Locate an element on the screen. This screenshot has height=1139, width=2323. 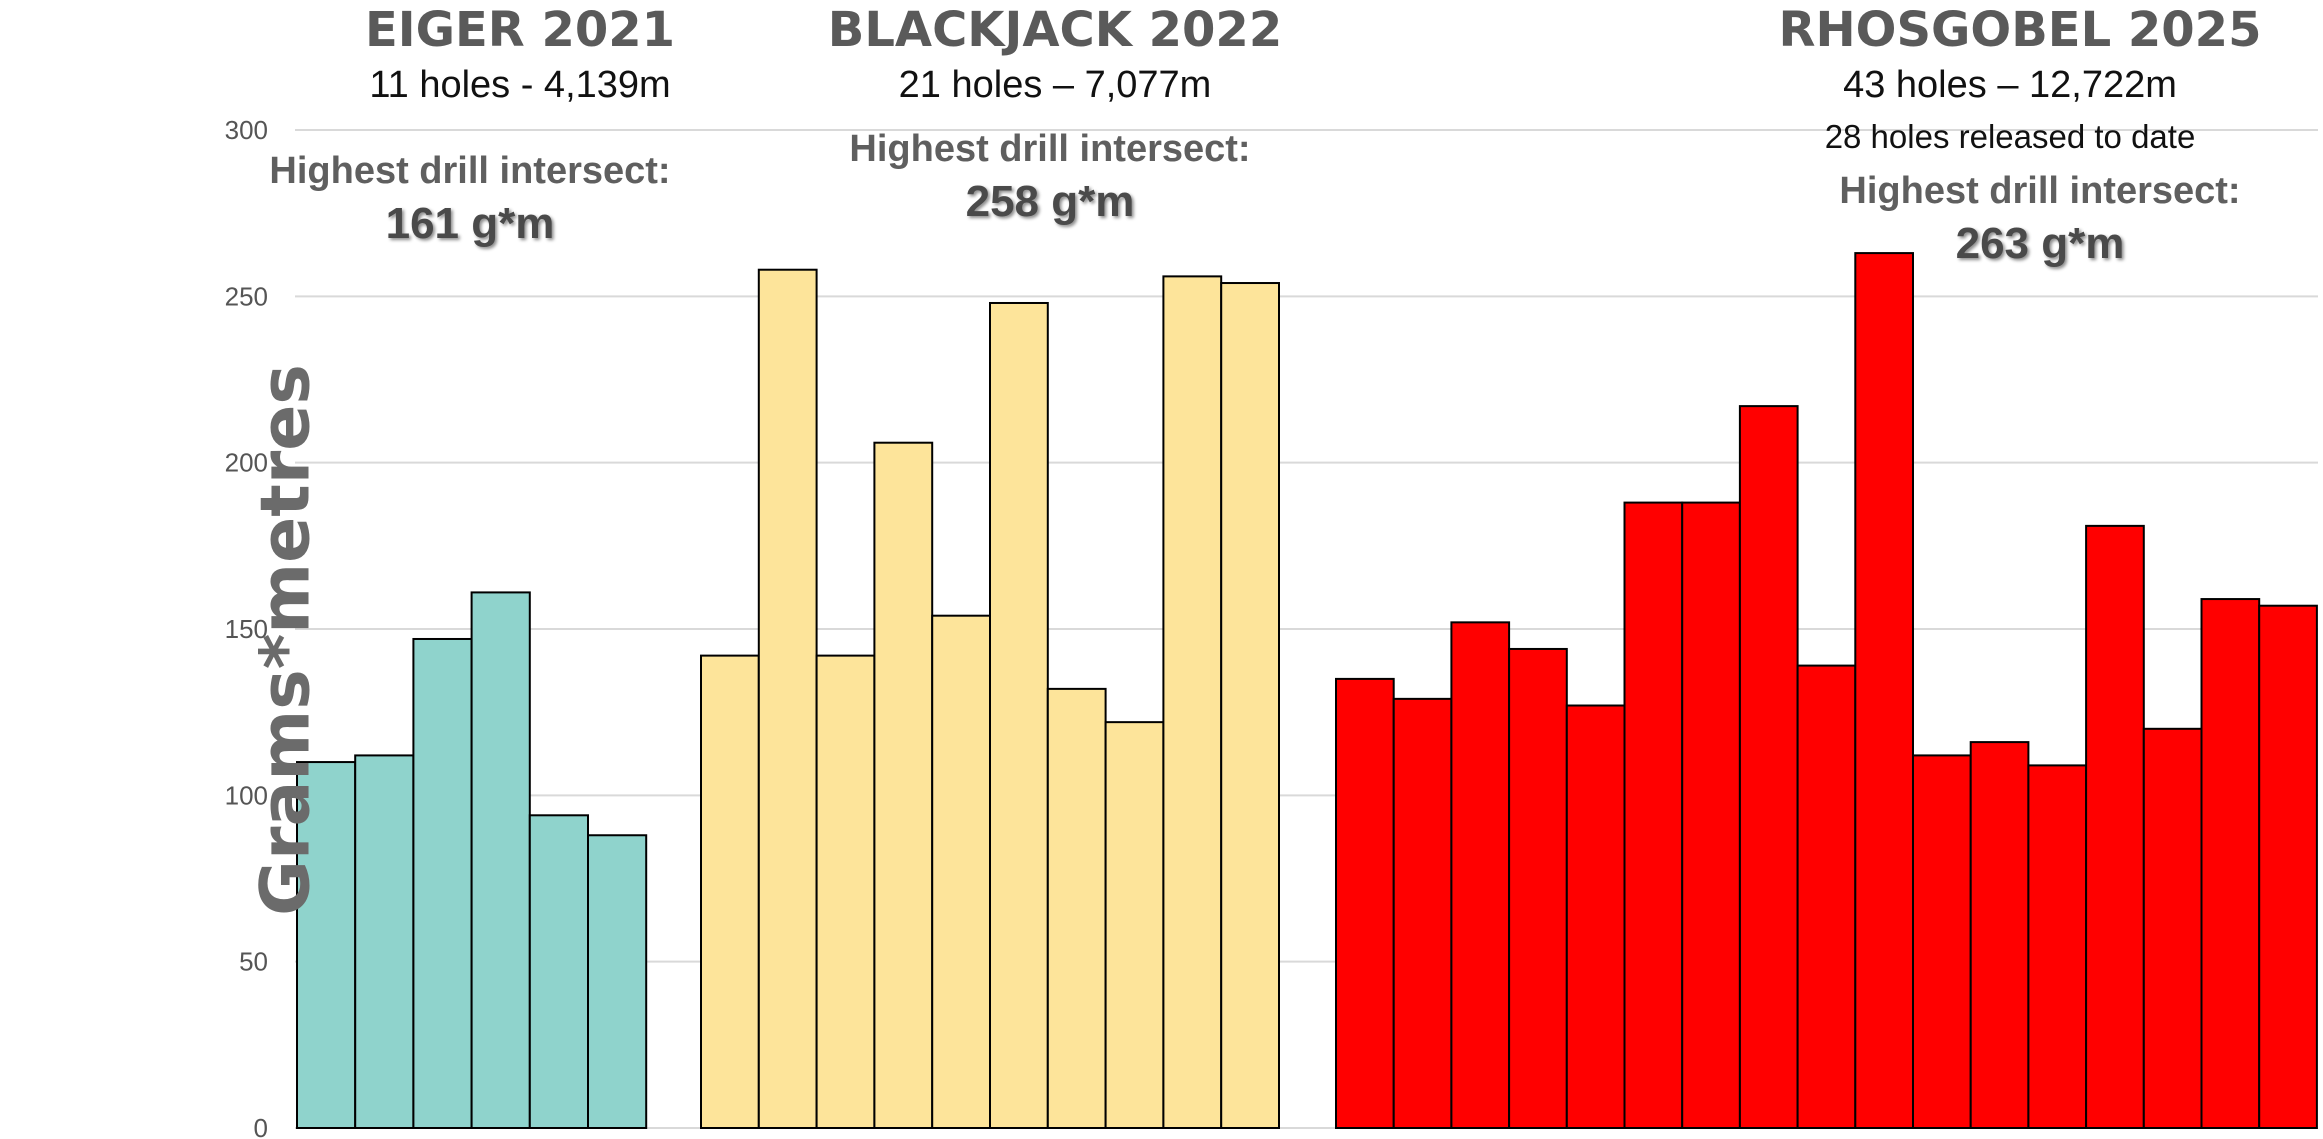
group-rhosgobel-note: 28 holes released to date is located at coordinates (2010, 137).